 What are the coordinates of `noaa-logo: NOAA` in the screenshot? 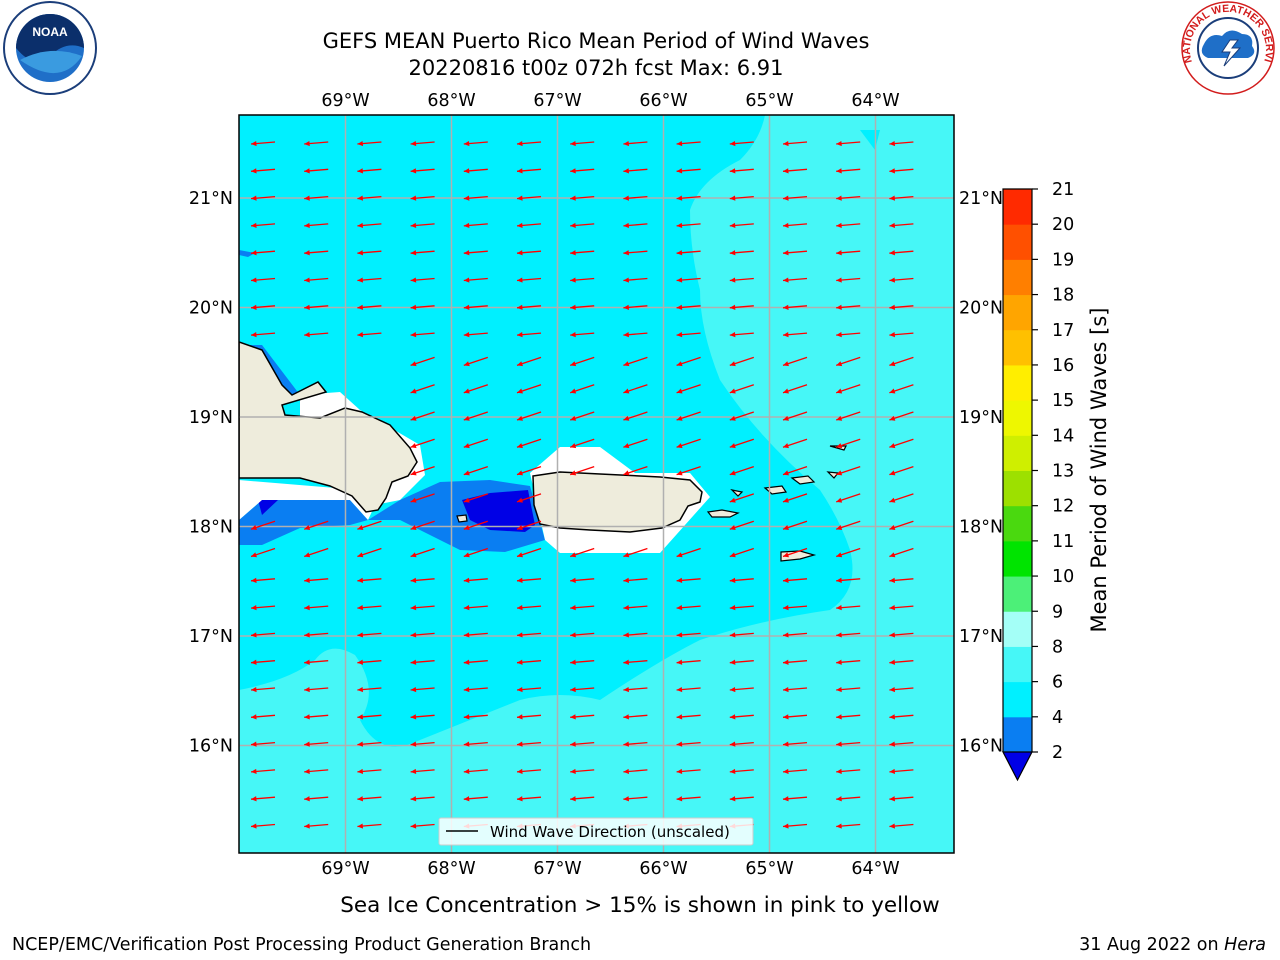 It's located at (50, 48).